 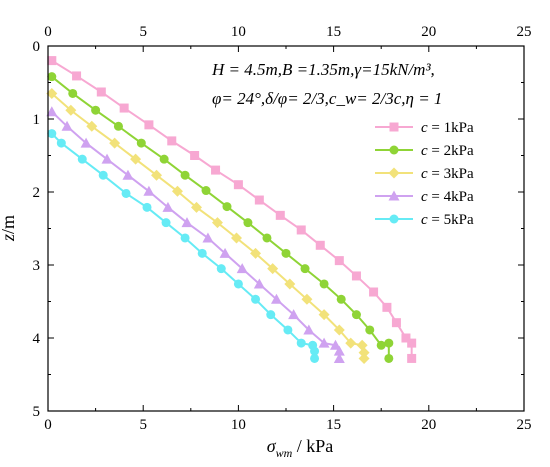 I want to click on legend-item: c = 2kPa, so click(x=424, y=151).